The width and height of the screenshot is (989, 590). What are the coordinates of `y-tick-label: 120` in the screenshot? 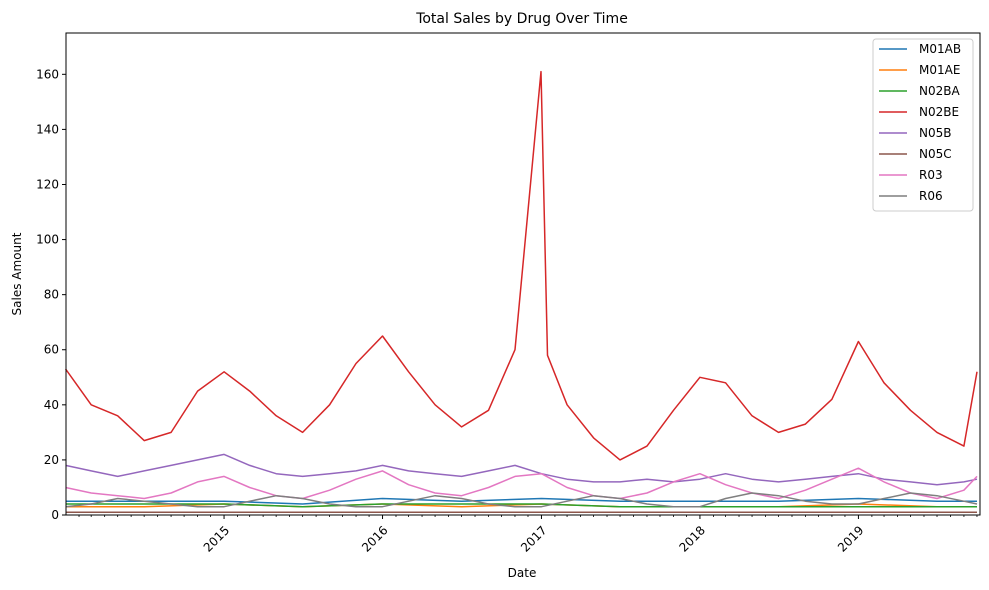 It's located at (47, 184).